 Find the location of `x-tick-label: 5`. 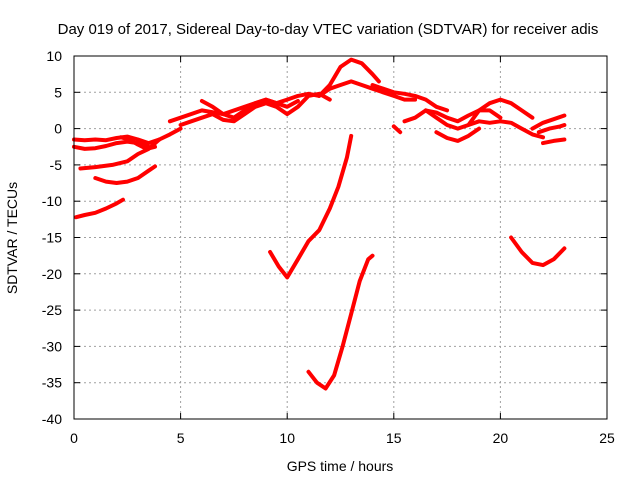

x-tick-label: 5 is located at coordinates (181, 438).